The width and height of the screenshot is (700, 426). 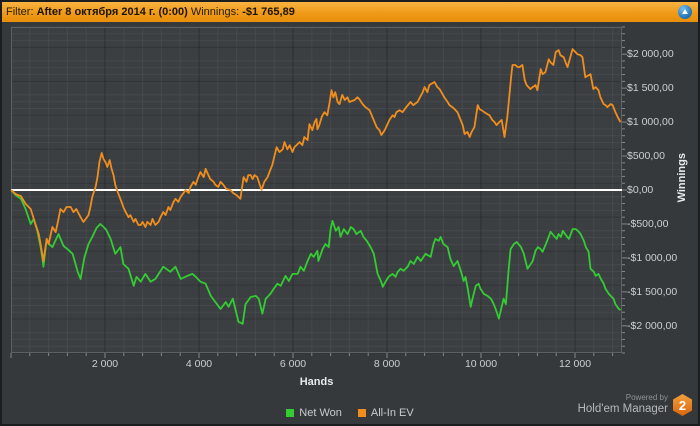 What do you see at coordinates (20, 12) in the screenshot?
I see `filter-label: Filter:` at bounding box center [20, 12].